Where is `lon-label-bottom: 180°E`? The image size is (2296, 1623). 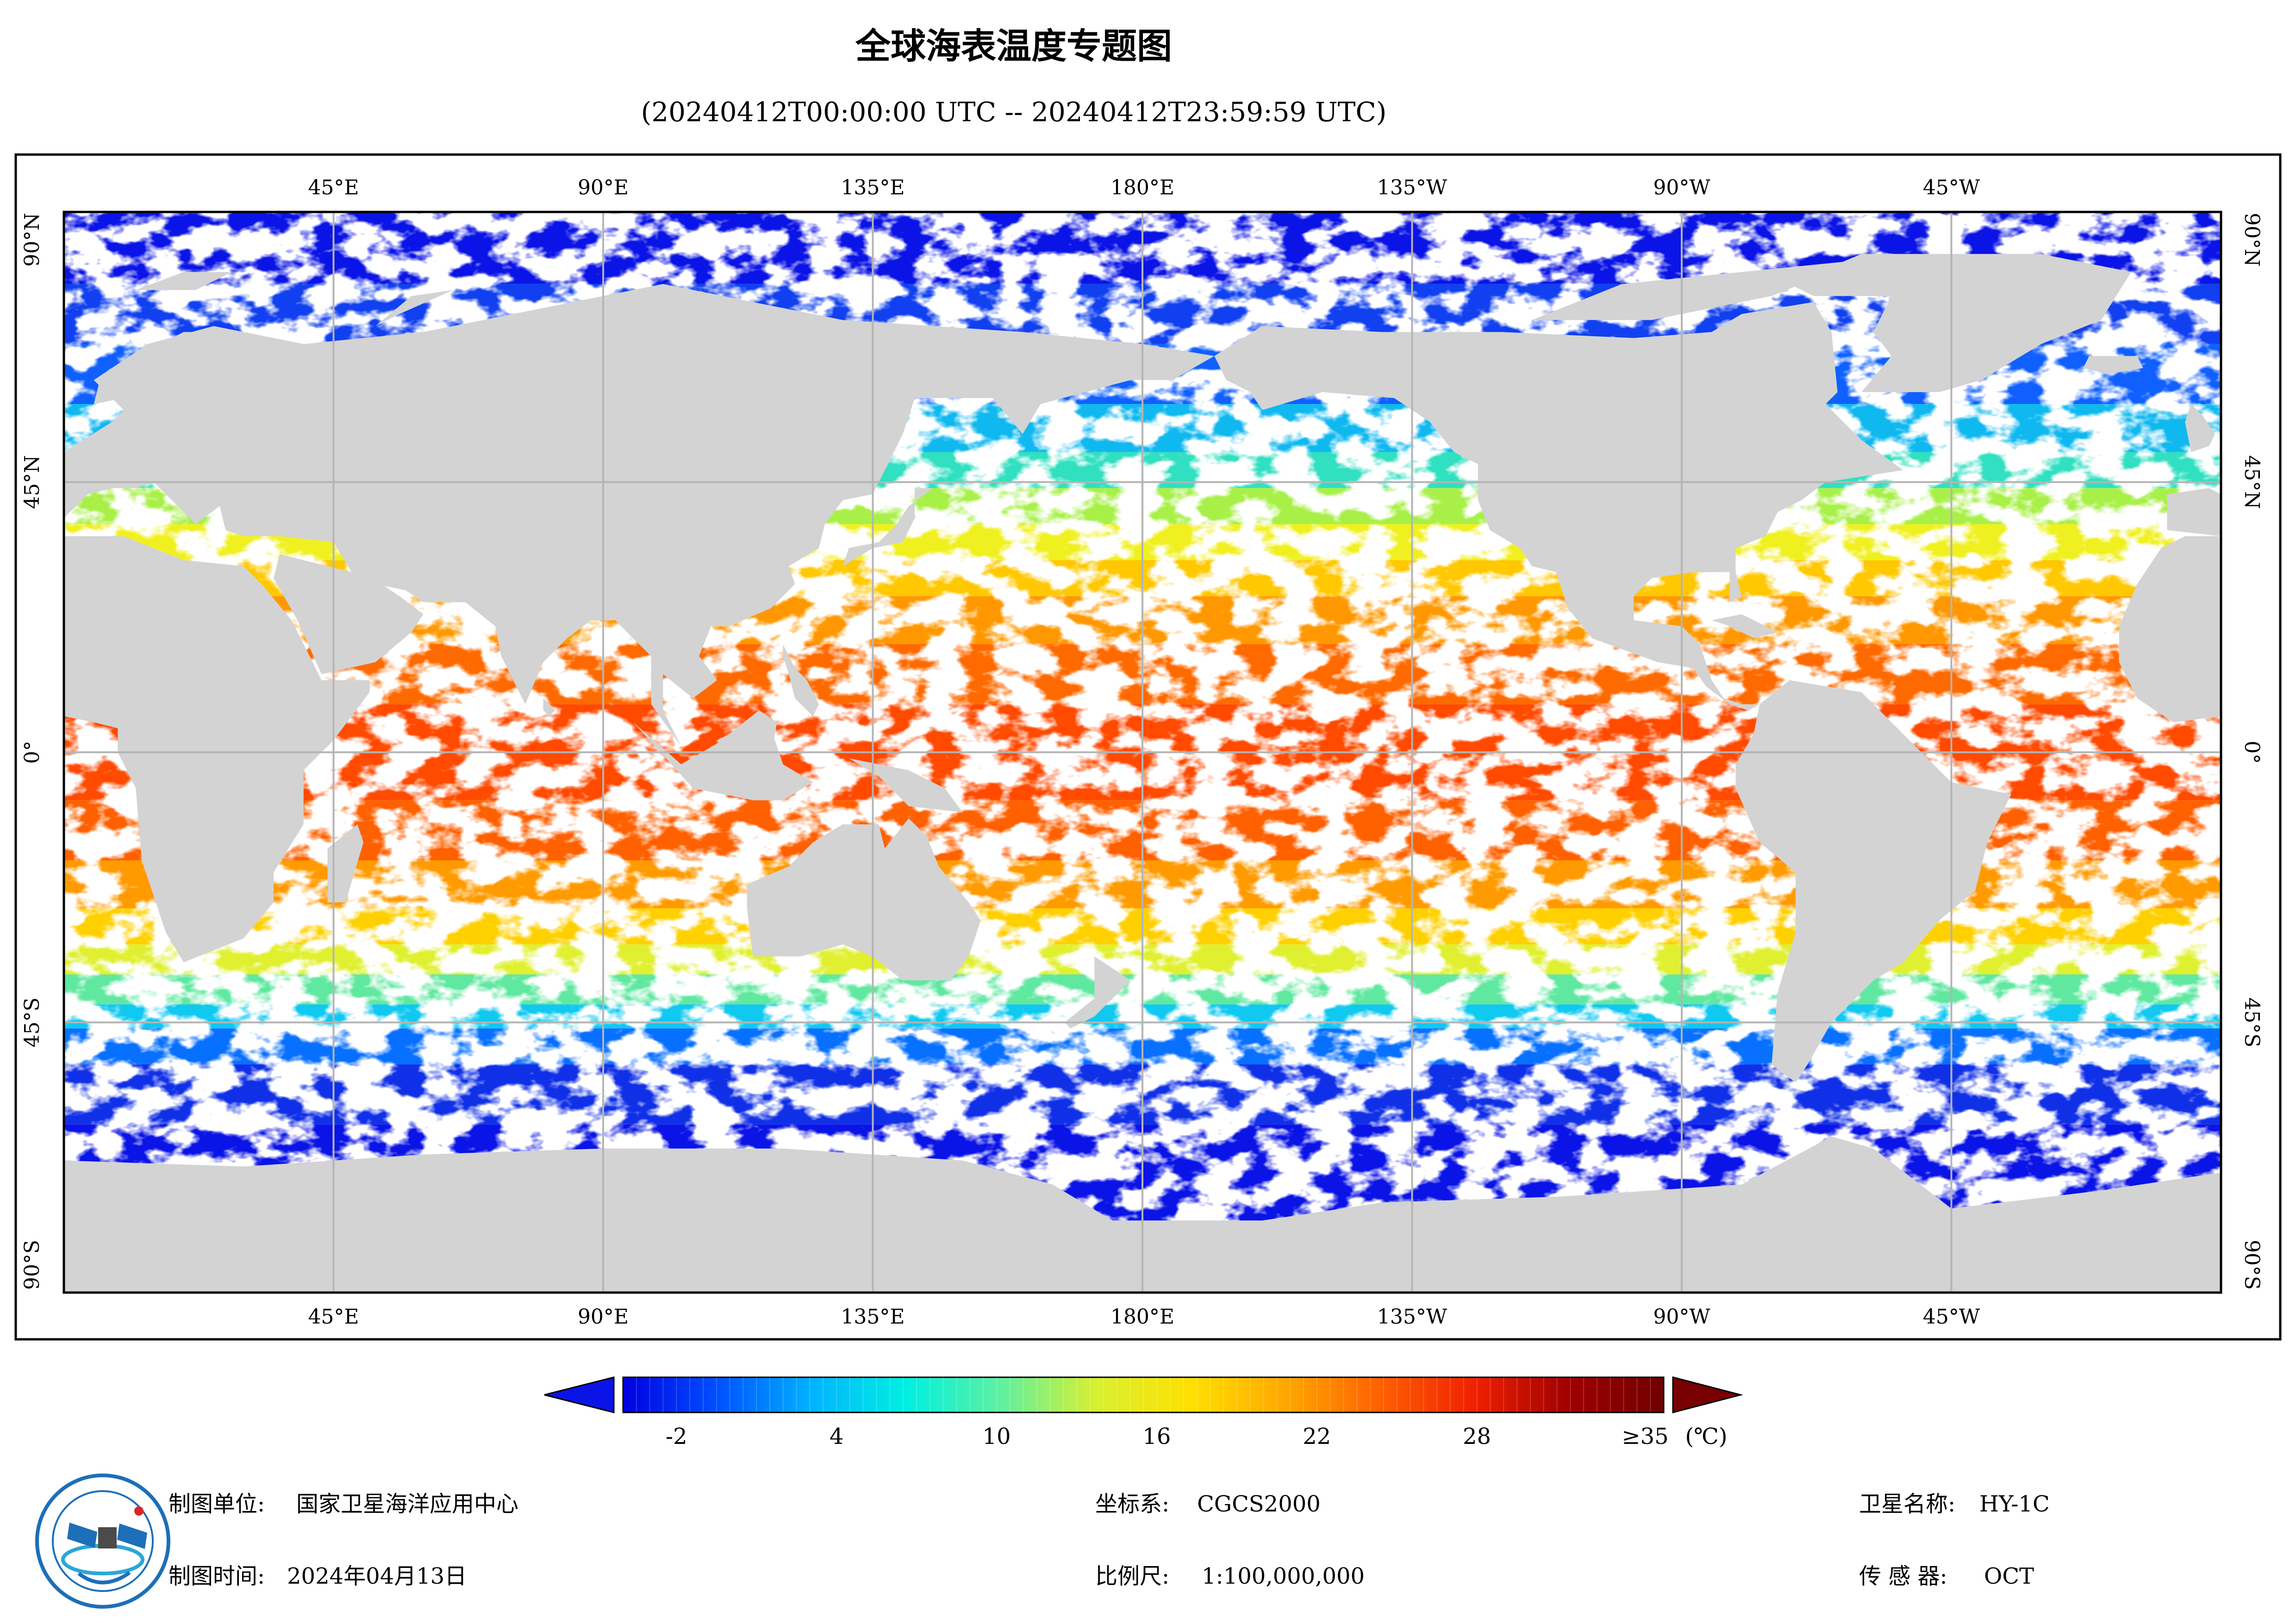 lon-label-bottom: 180°E is located at coordinates (1142, 1317).